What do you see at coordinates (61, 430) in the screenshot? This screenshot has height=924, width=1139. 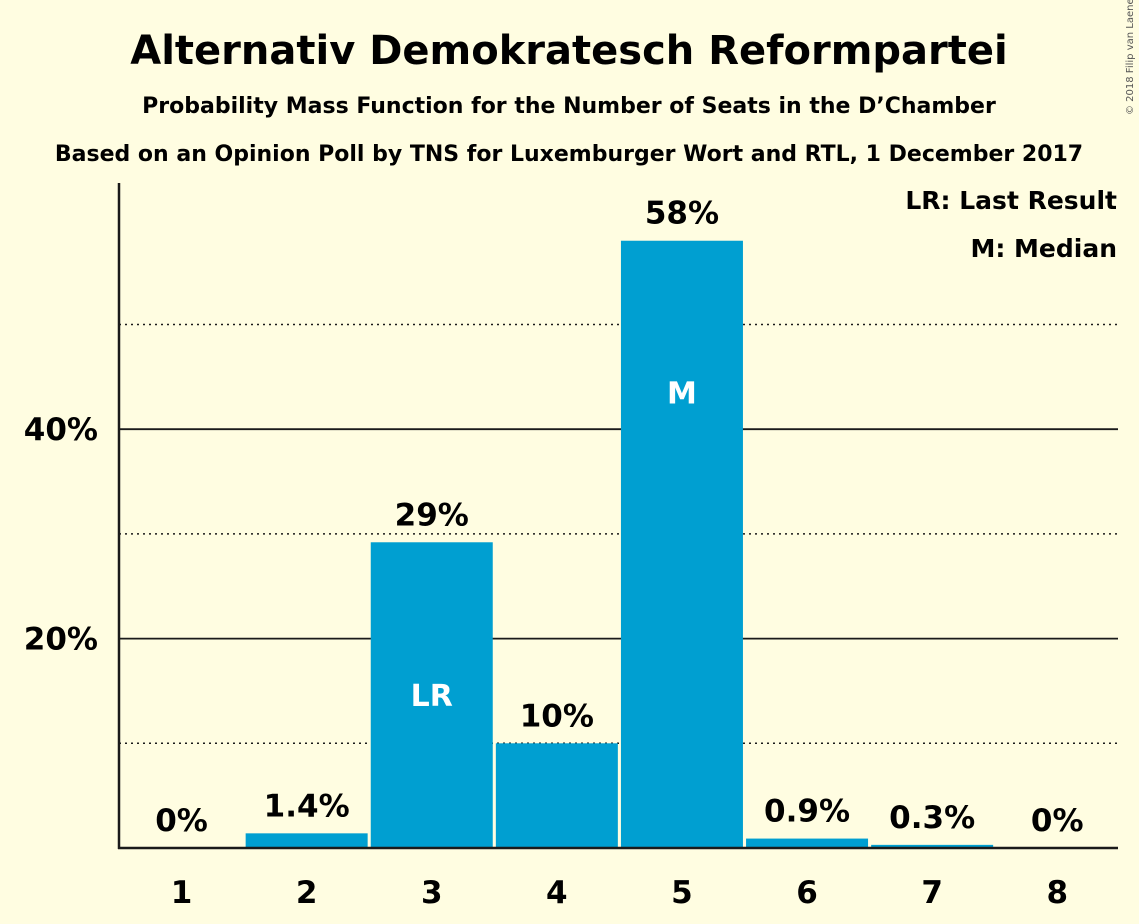 I see `y-tick-label: 40%` at bounding box center [61, 430].